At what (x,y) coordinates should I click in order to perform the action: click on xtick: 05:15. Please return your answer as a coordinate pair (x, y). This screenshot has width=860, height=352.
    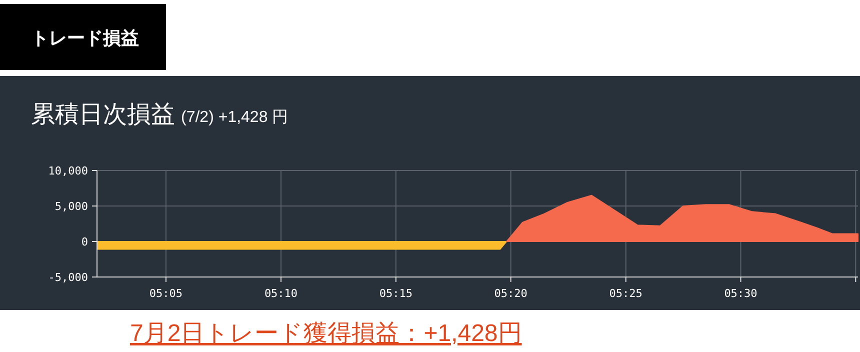
    Looking at the image, I should click on (395, 293).